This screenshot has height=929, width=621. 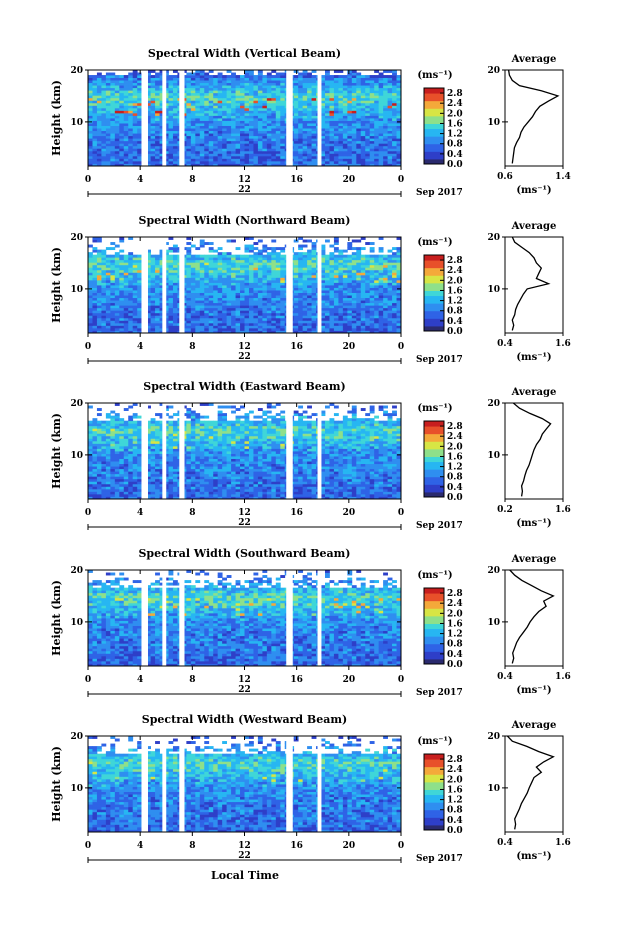 What do you see at coordinates (434, 575) in the screenshot?
I see `colorbar-unit: (ms⁻¹)` at bounding box center [434, 575].